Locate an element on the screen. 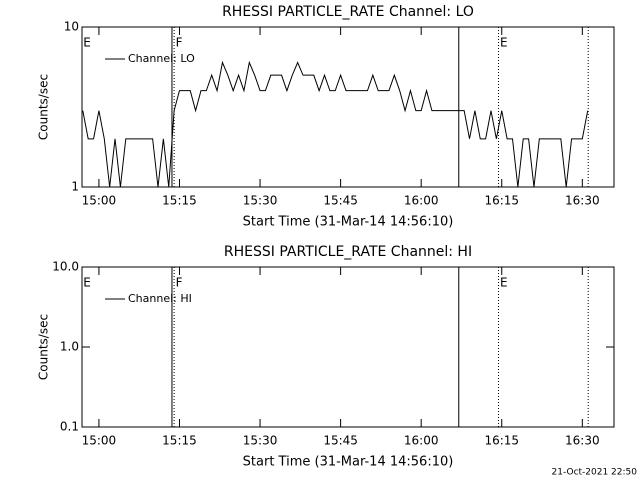 Image resolution: width=640 pixels, height=480 pixels. footer: 21-Oct-2021 22:50 is located at coordinates (595, 473).